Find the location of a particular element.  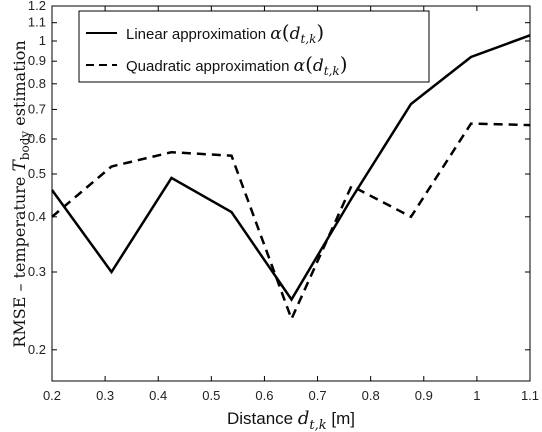

y-tick-label: 0.6 is located at coordinates (37, 138).